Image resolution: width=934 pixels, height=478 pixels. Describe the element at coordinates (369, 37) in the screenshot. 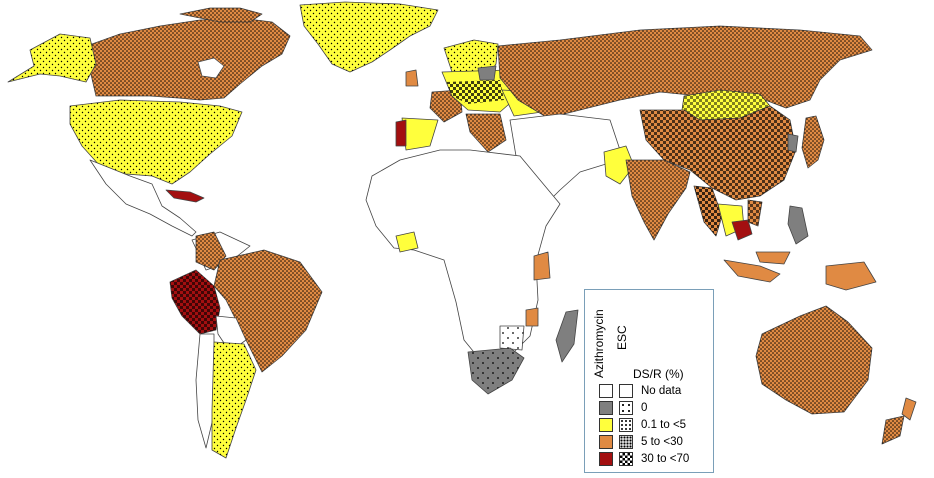

I see `greenland` at that location.